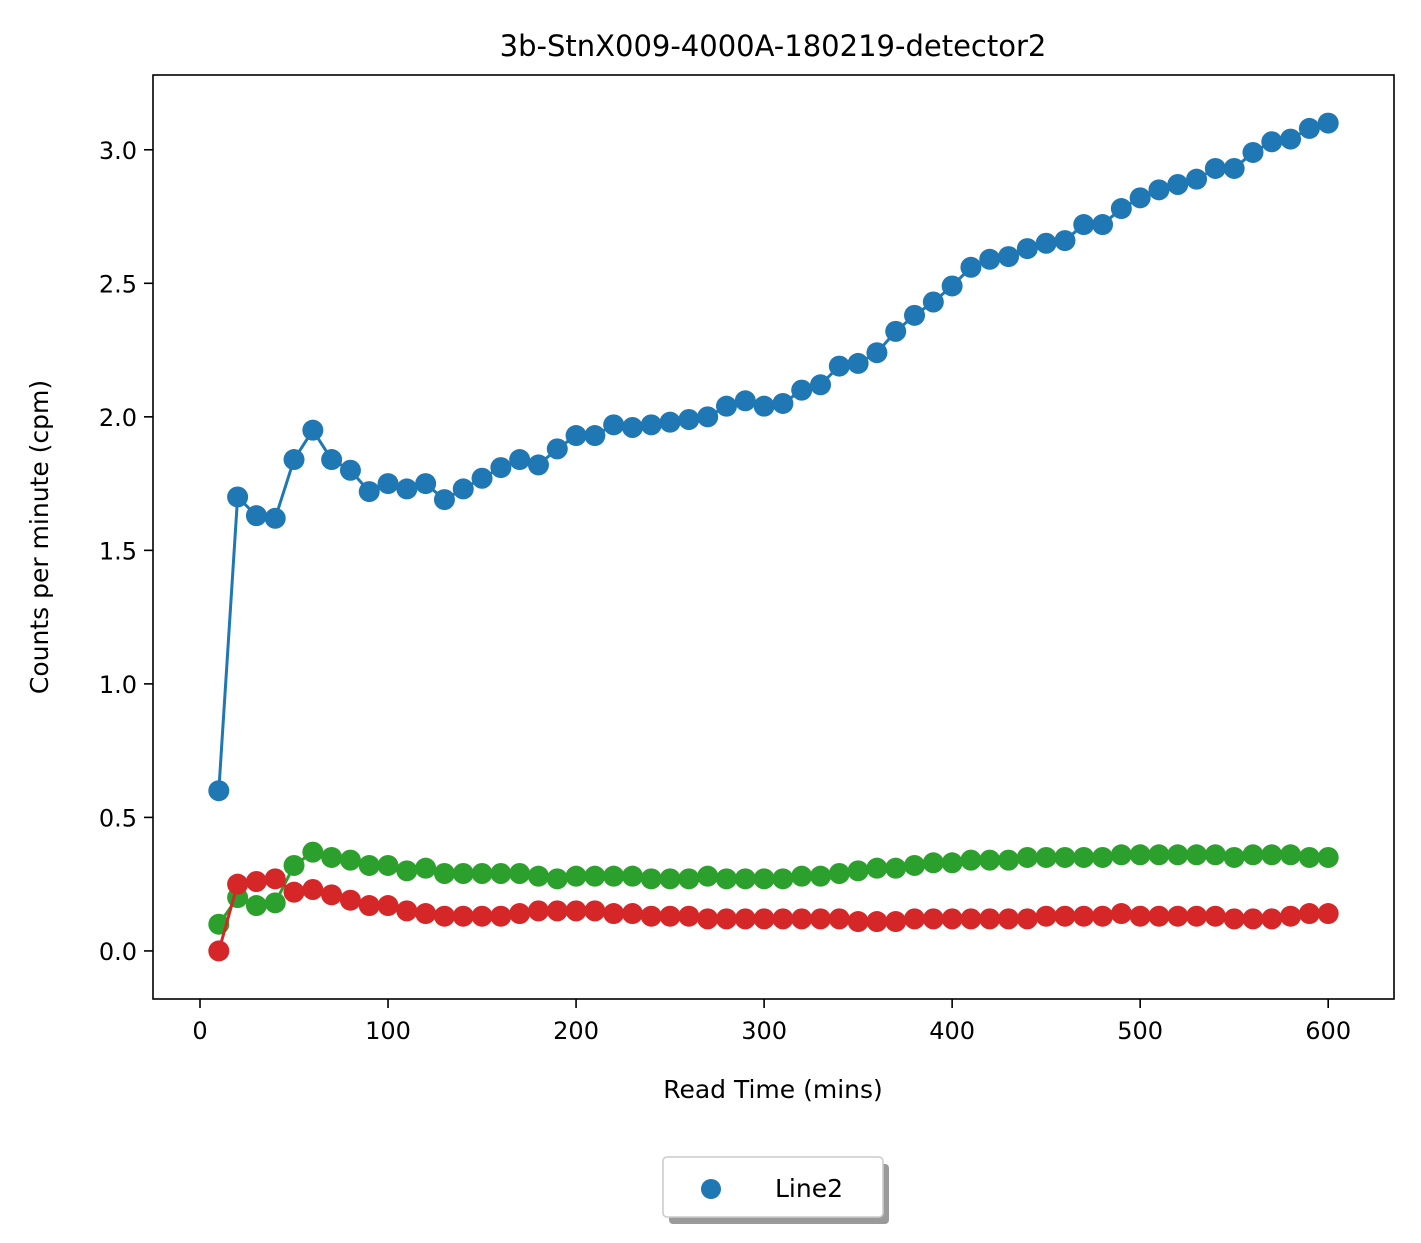 The height and width of the screenshot is (1243, 1421). I want to click on y-axis-label: Counts per minute (cpm), so click(39, 537).